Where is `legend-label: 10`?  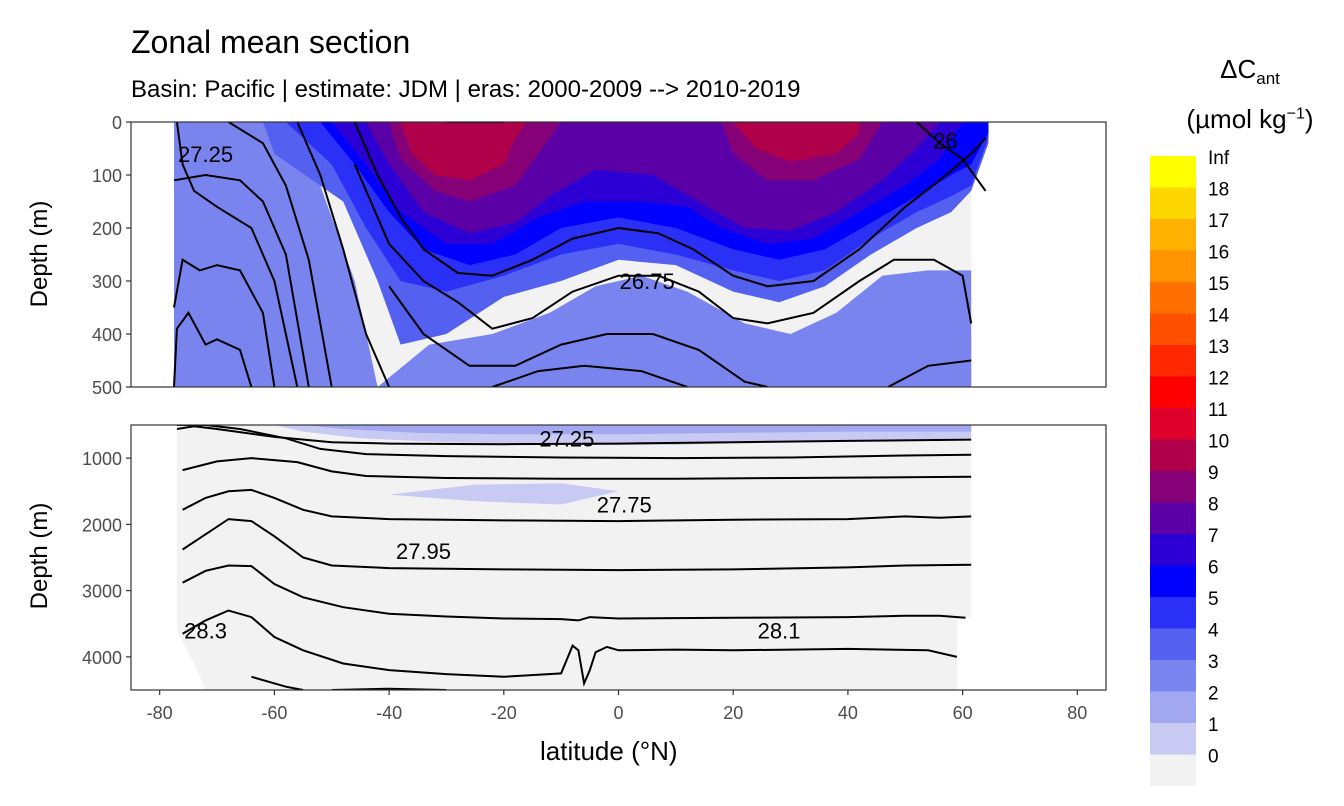
legend-label: 10 is located at coordinates (1218, 442).